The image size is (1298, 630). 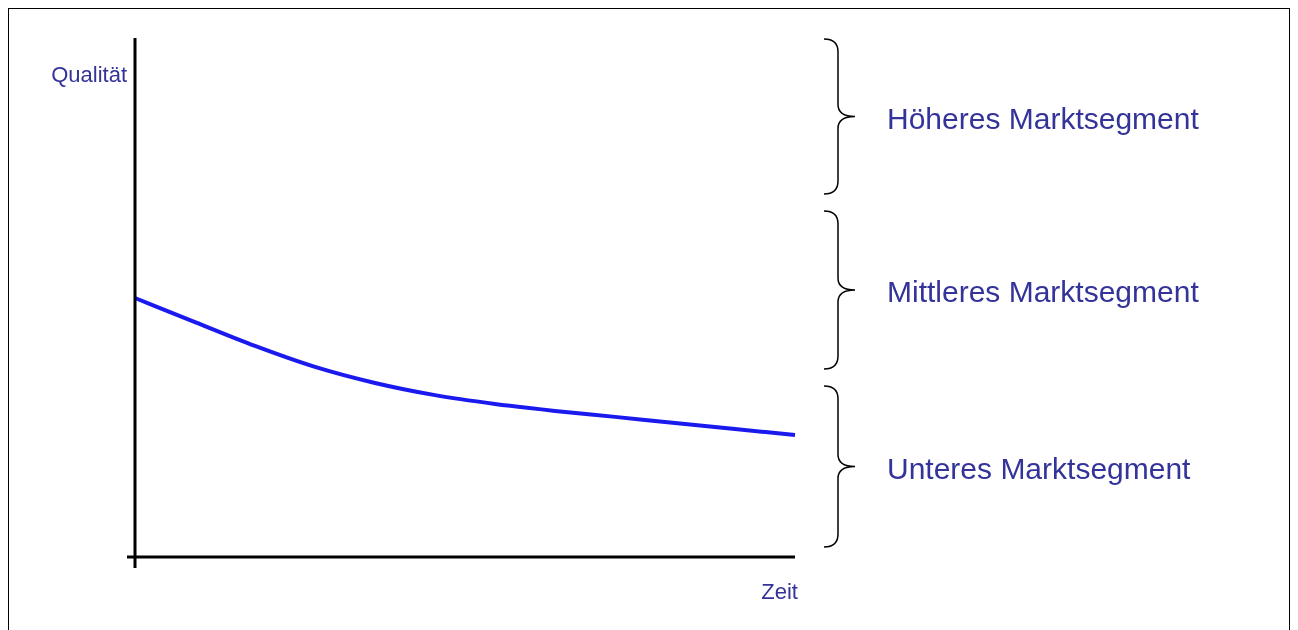 What do you see at coordinates (1043, 292) in the screenshot?
I see `text: Mittleres Marktsegment` at bounding box center [1043, 292].